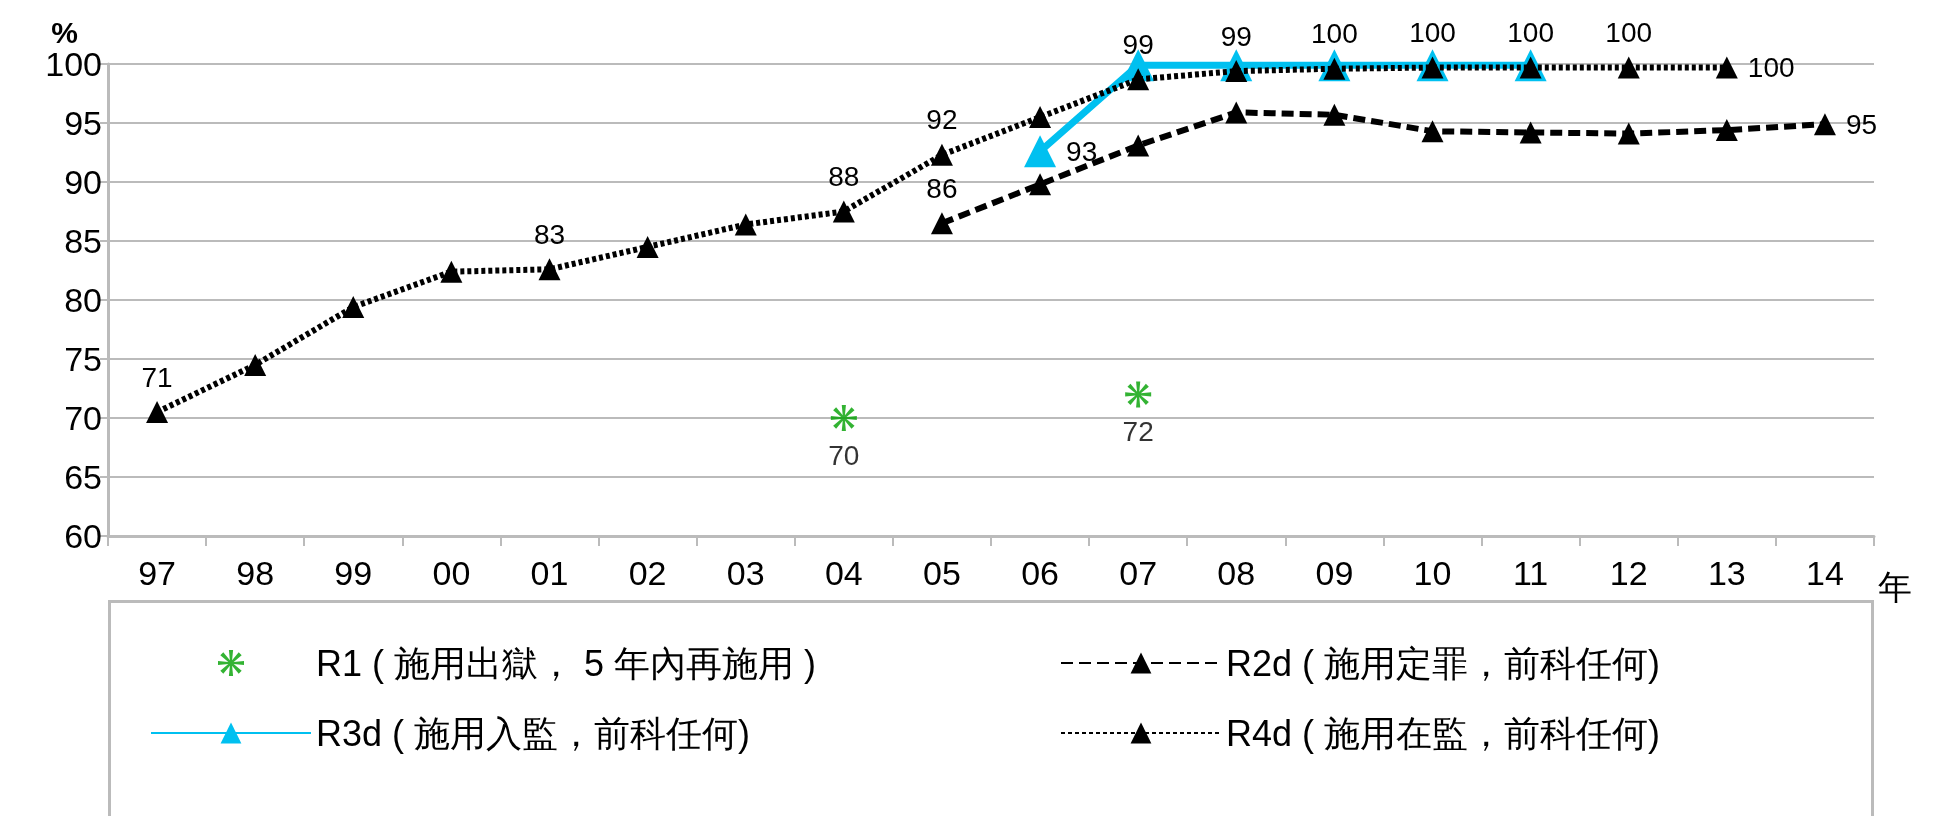 This screenshot has height=816, width=1940. What do you see at coordinates (549, 234) in the screenshot?
I see `data-label: 83` at bounding box center [549, 234].